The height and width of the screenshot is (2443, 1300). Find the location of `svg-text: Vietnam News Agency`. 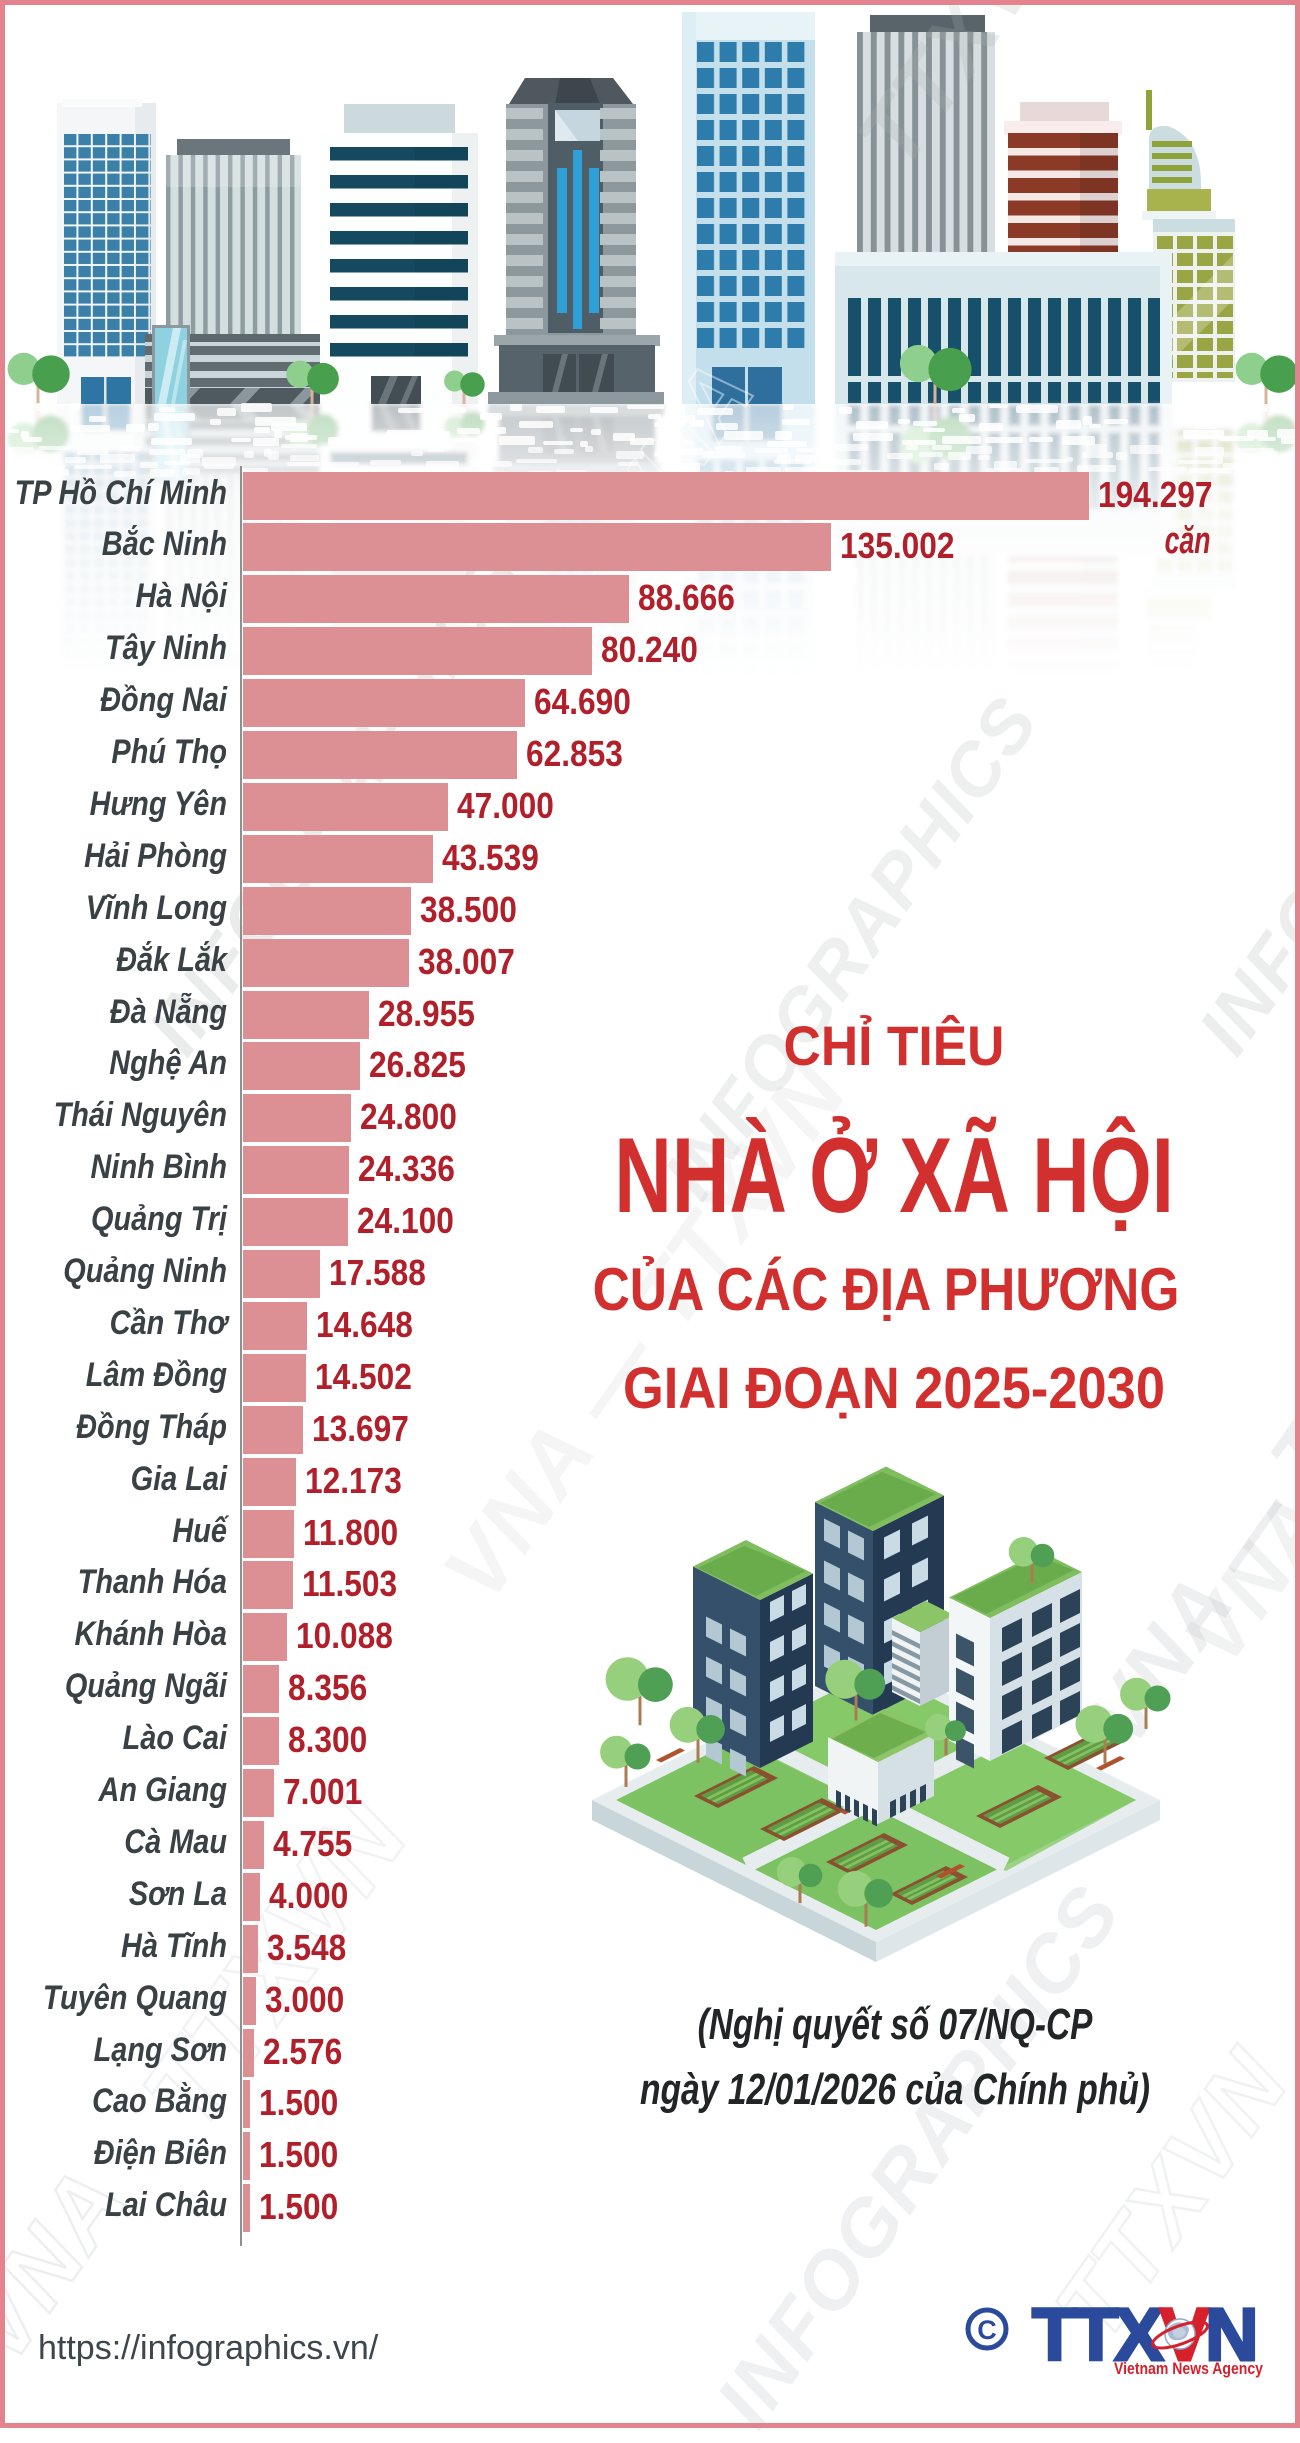

svg-text: Vietnam News Agency is located at coordinates (1188, 2368).